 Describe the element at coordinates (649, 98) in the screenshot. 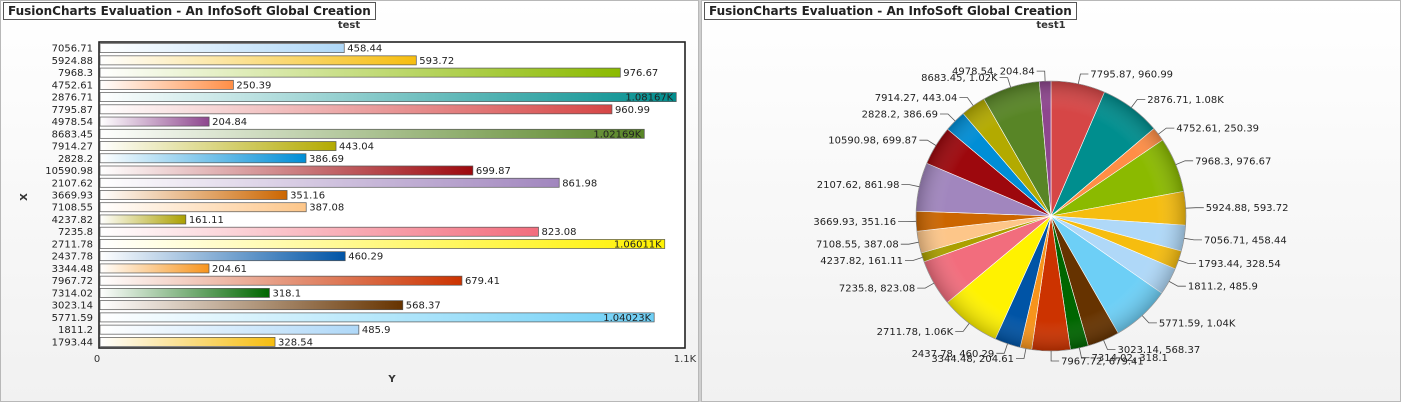

I see `bar-value-label: 1.08167K` at that location.